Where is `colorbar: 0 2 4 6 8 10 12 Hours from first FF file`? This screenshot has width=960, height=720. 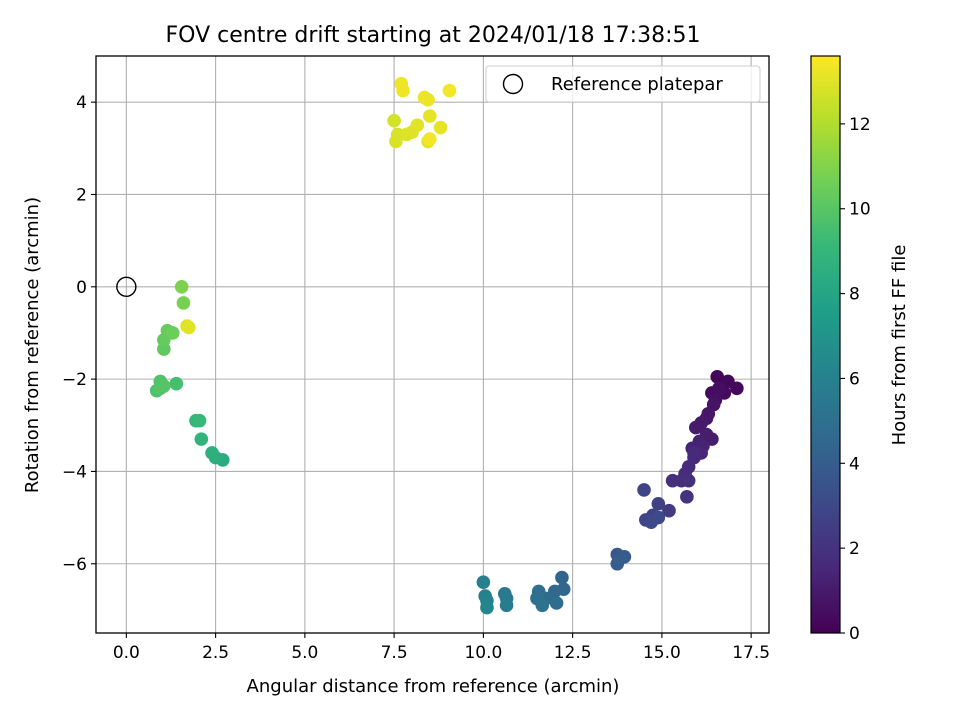 colorbar: 0 2 4 6 8 10 12 Hours from first FF file is located at coordinates (860, 349).